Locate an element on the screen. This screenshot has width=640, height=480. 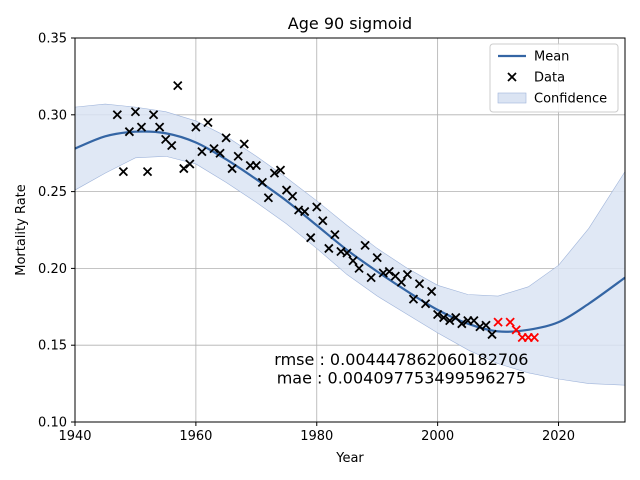
legend: Mean Data Confidence is located at coordinates (554, 78).